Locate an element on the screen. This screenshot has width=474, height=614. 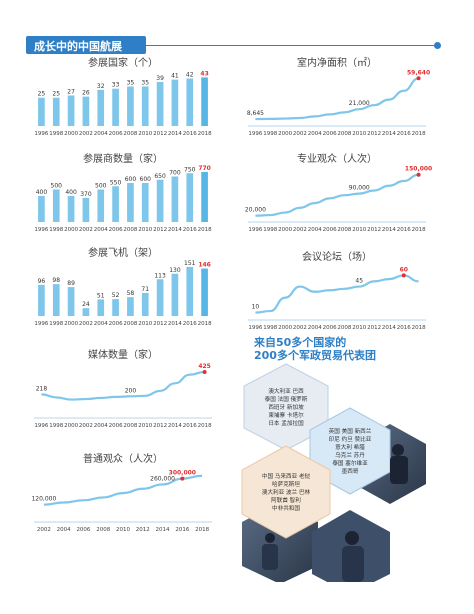
data-label: 400 is located at coordinates (71, 192).